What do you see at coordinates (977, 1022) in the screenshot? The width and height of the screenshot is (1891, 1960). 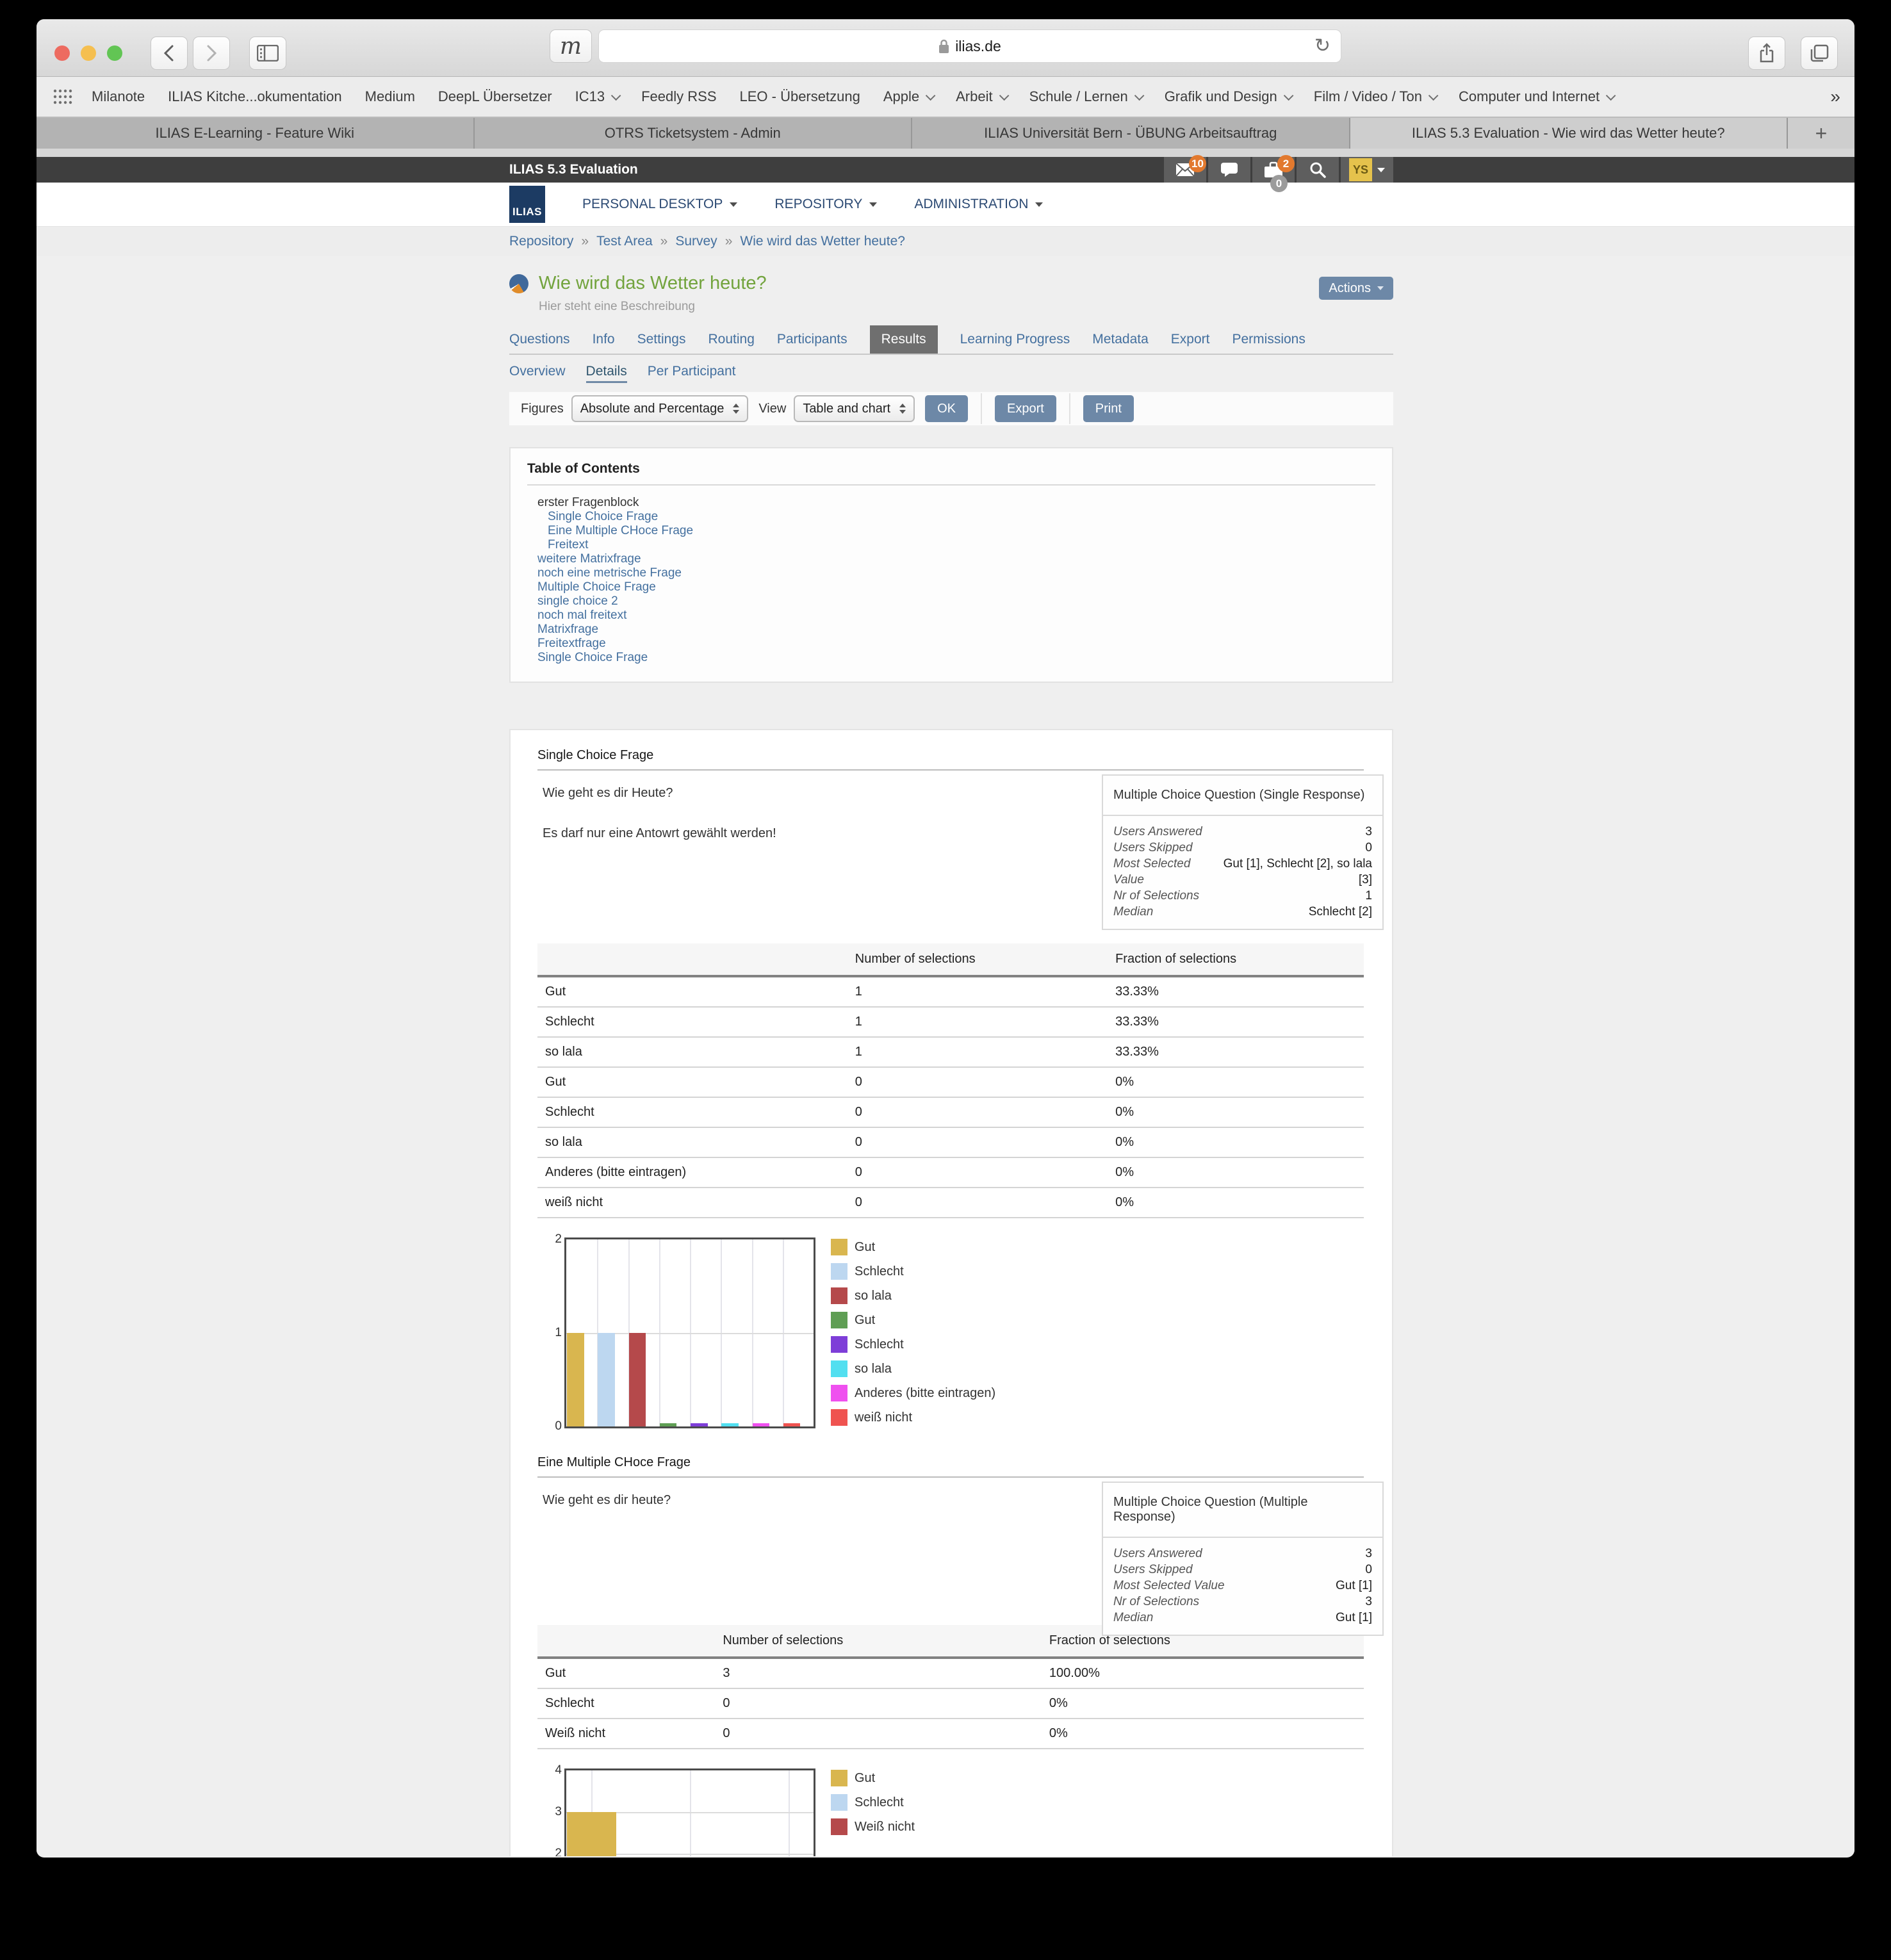 I see `table-cell: 1` at bounding box center [977, 1022].